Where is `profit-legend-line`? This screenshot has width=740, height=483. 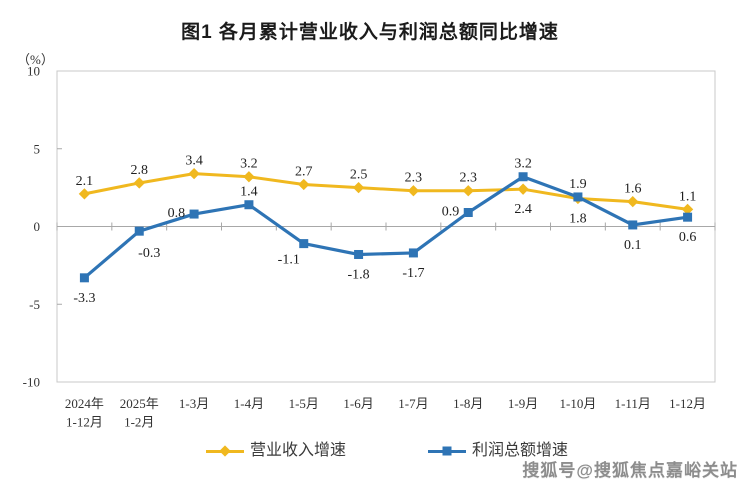
profit-legend-line is located at coordinates (447, 451).